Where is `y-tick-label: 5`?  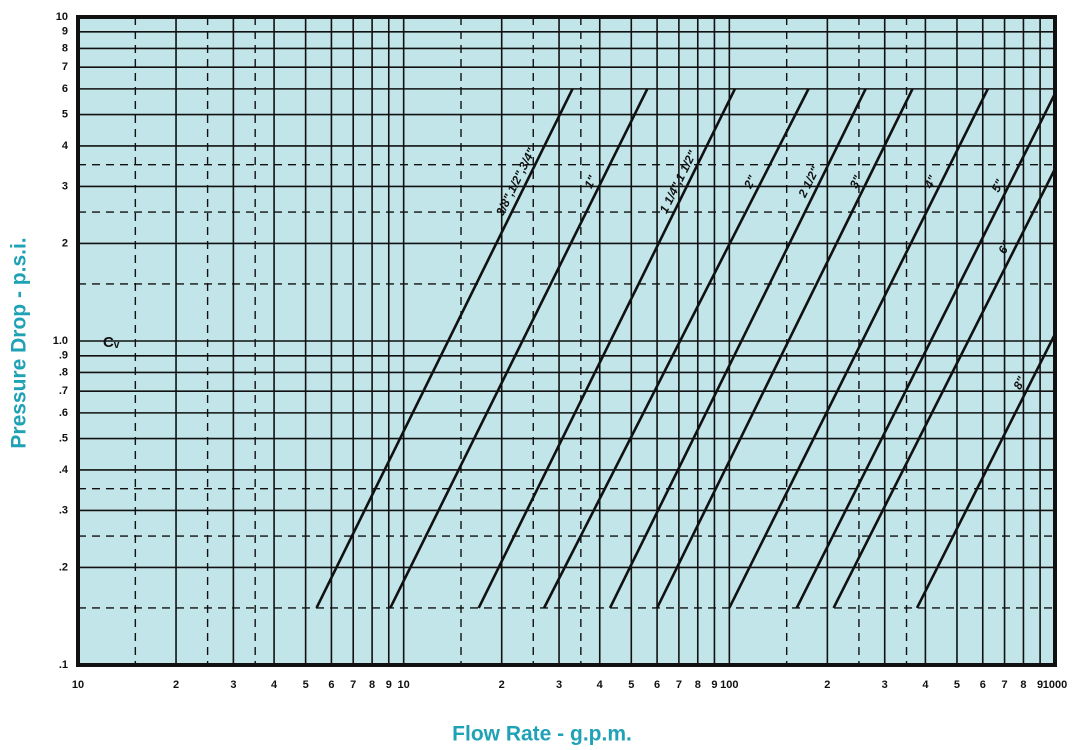 y-tick-label: 5 is located at coordinates (65, 114).